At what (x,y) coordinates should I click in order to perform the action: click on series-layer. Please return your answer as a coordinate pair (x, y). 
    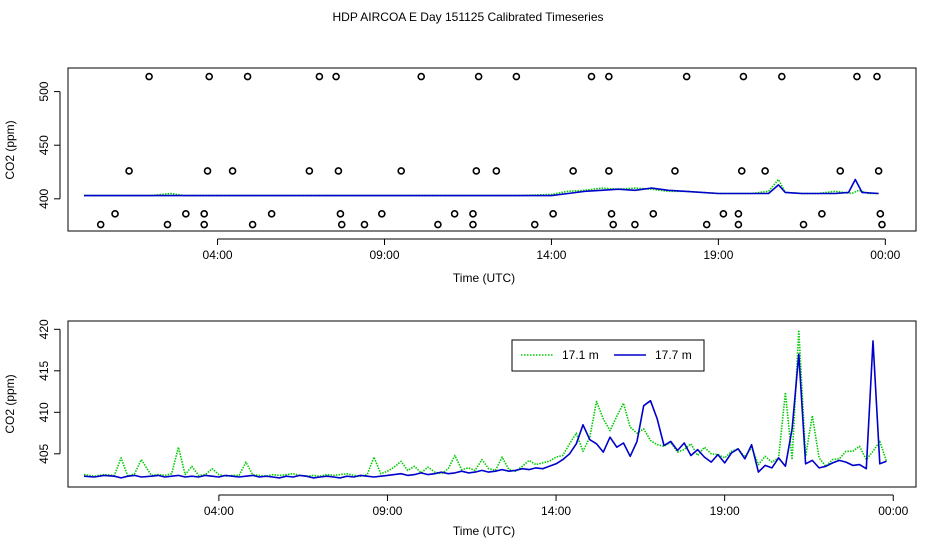
    Looking at the image, I should click on (481, 187).